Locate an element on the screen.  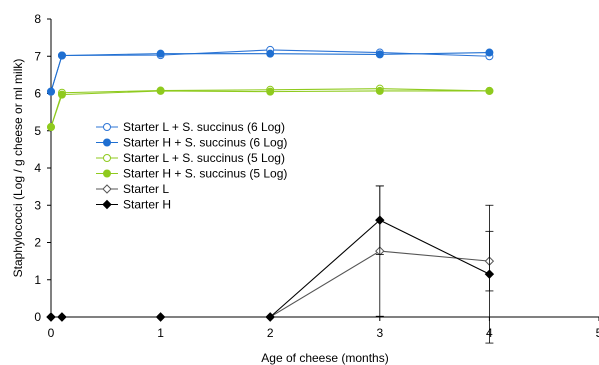
legend-label: Starter H + S. succinus (5 Log) is located at coordinates (205, 174).